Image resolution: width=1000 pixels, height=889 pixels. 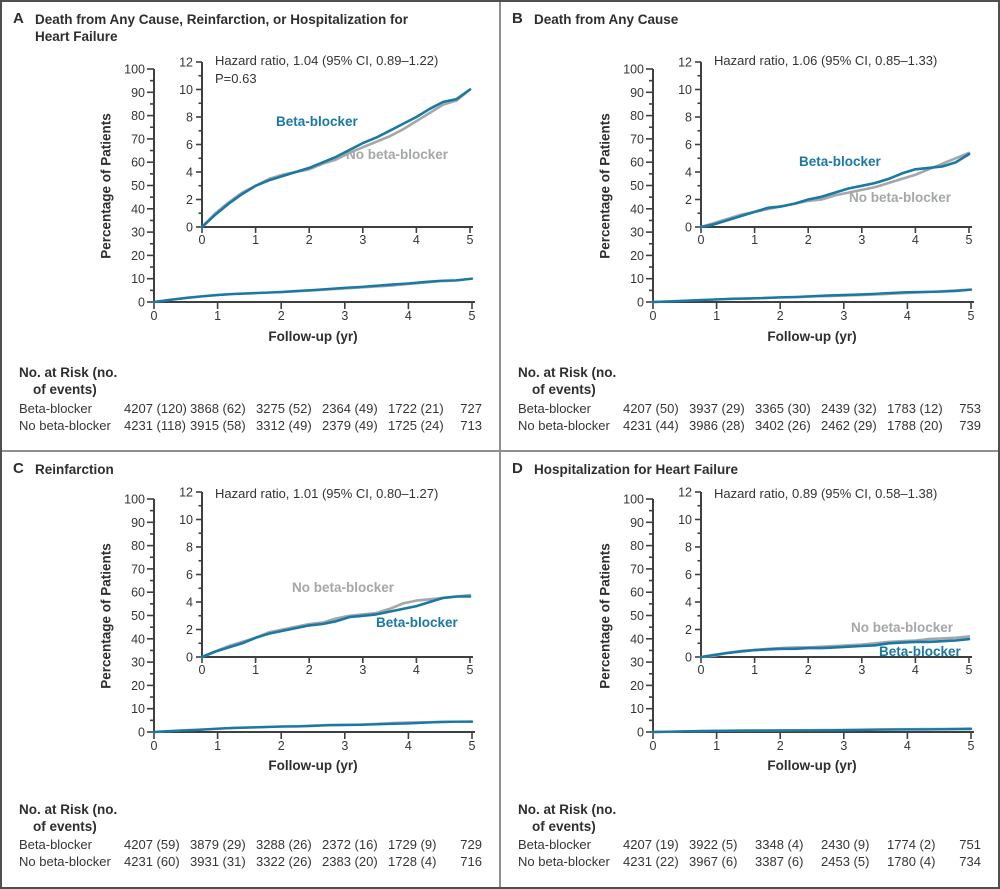 I want to click on y-tick-label: 70, so click(x=637, y=139).